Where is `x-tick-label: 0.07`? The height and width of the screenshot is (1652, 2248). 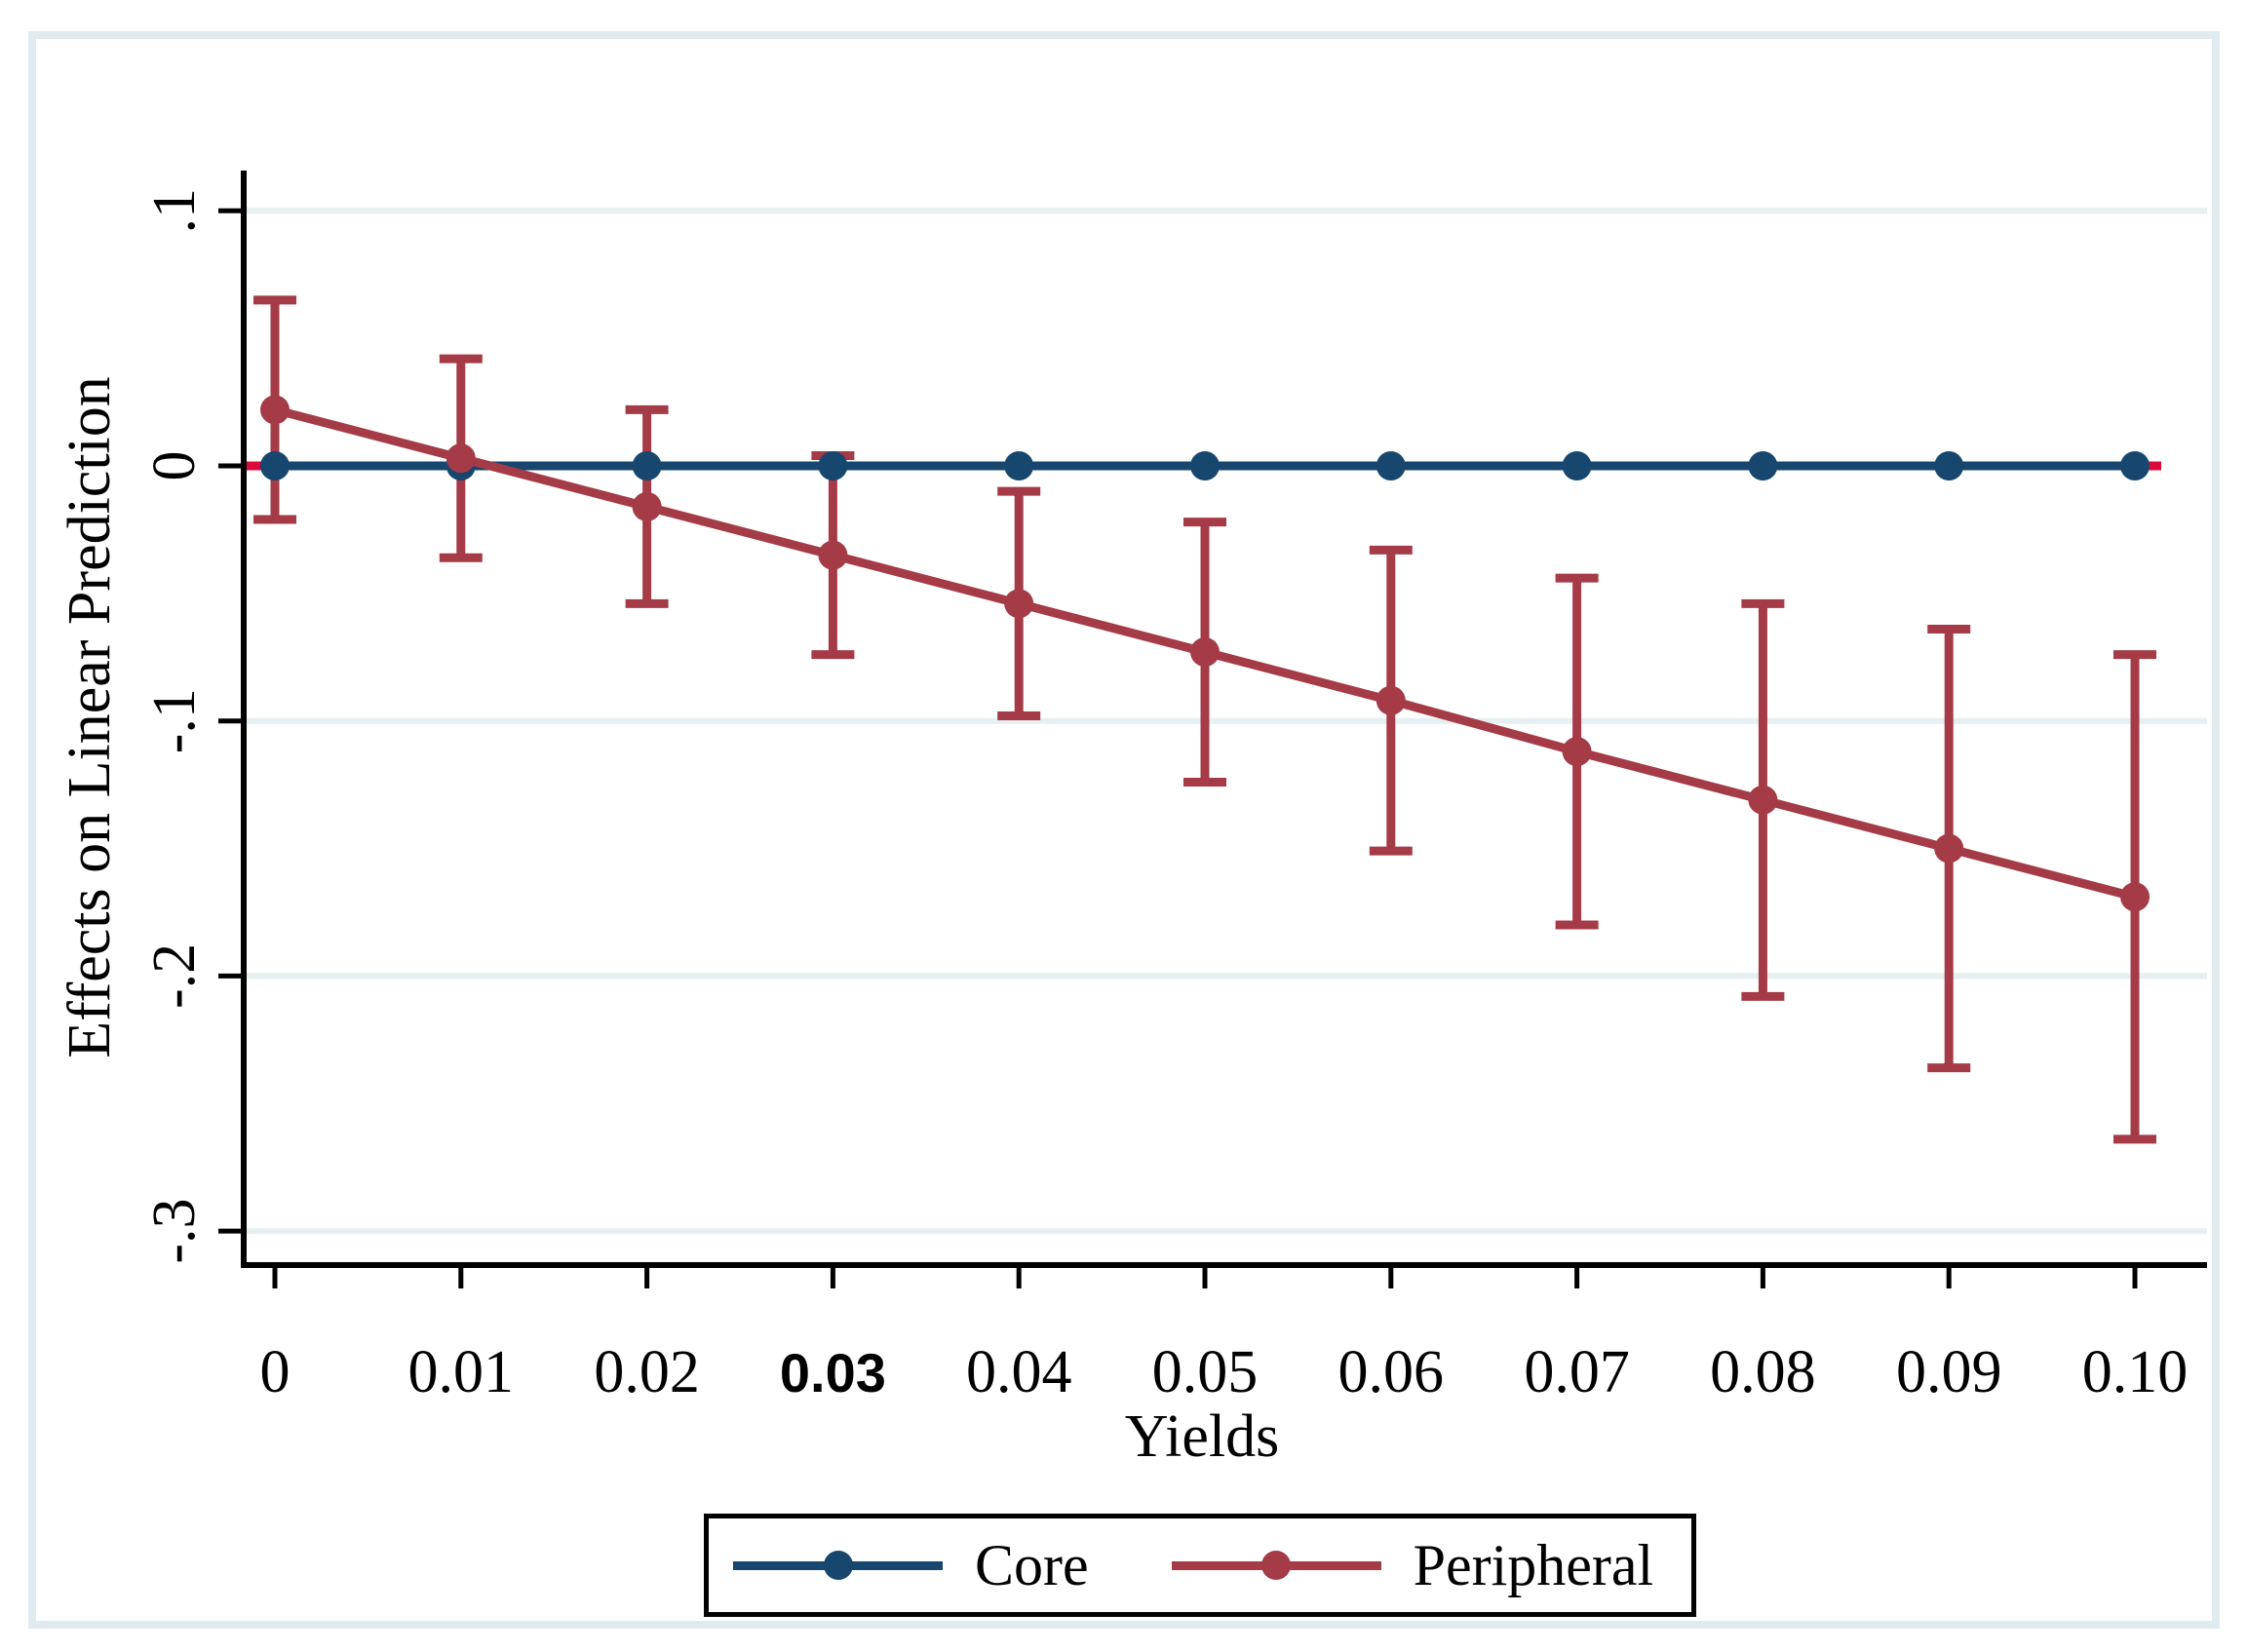
x-tick-label: 0.07 is located at coordinates (1577, 1372).